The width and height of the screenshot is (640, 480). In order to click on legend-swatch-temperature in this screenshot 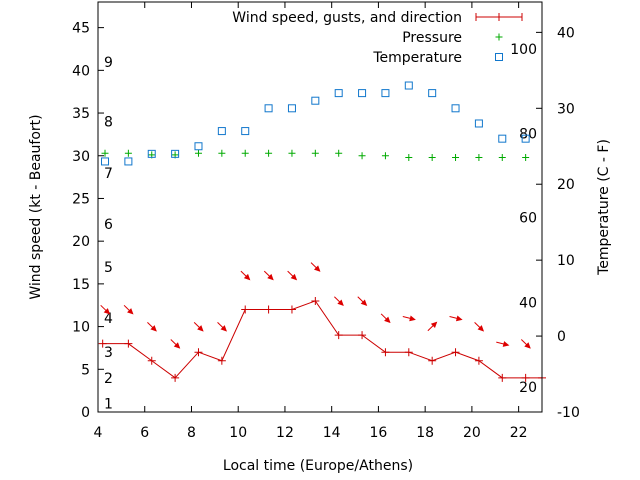, I will do `click(499, 57)`.